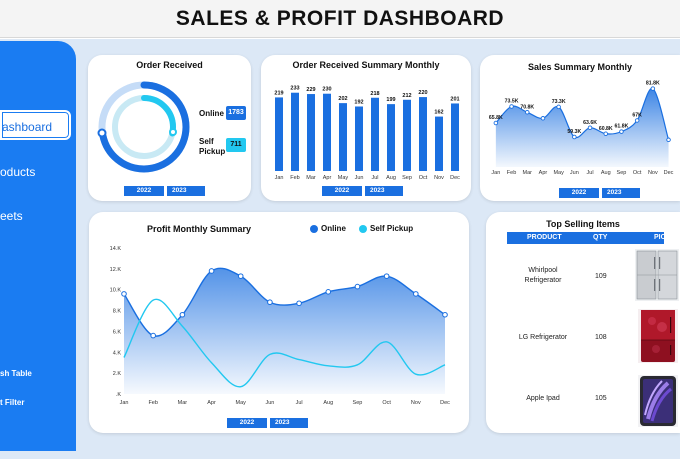  Describe the element at coordinates (35, 125) in the screenshot. I see `sidebar-item-dashboard: ashboard` at that location.